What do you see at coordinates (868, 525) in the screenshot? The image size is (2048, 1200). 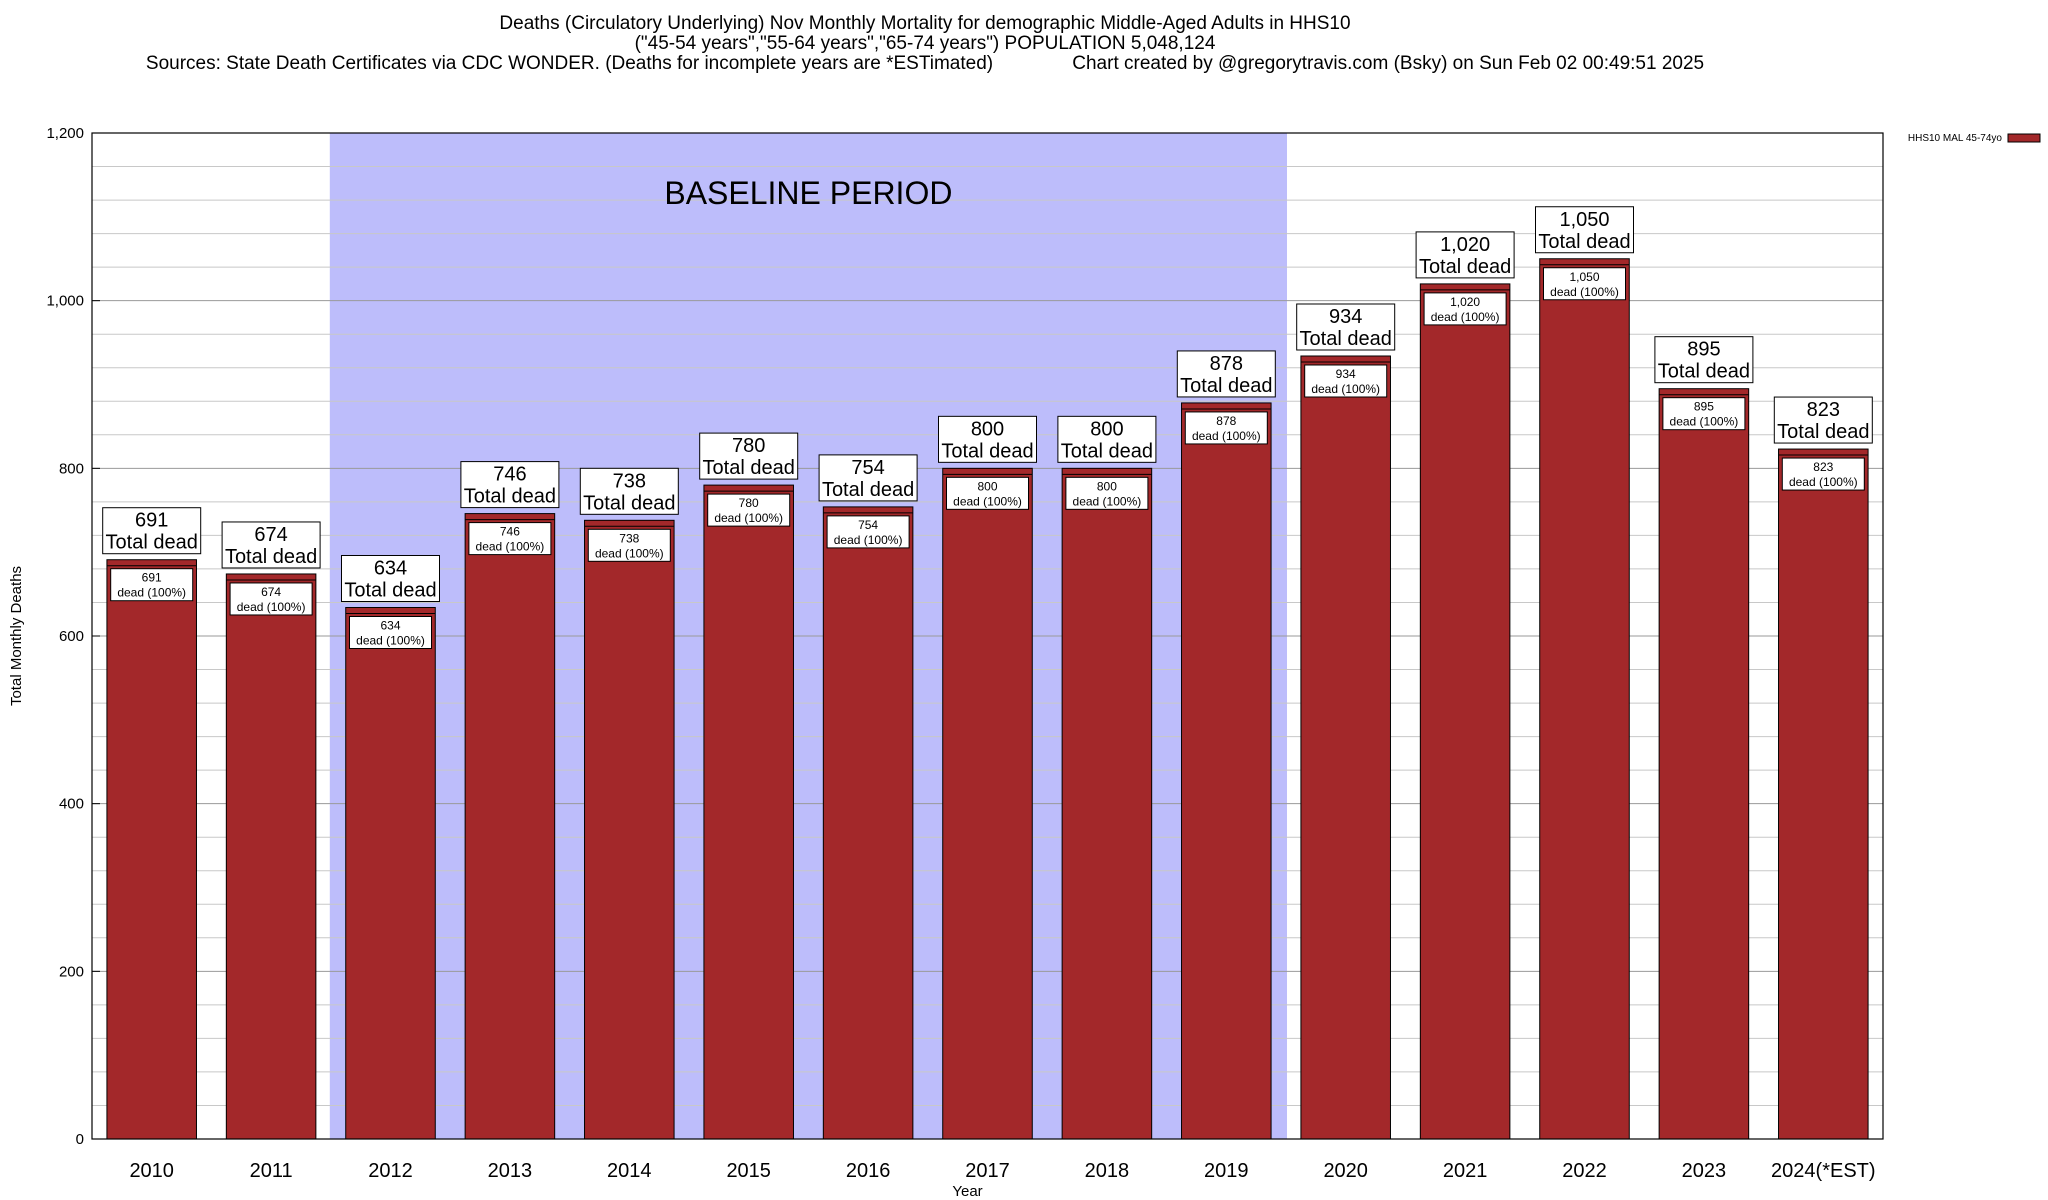 I see `inner-value-label: 754` at bounding box center [868, 525].